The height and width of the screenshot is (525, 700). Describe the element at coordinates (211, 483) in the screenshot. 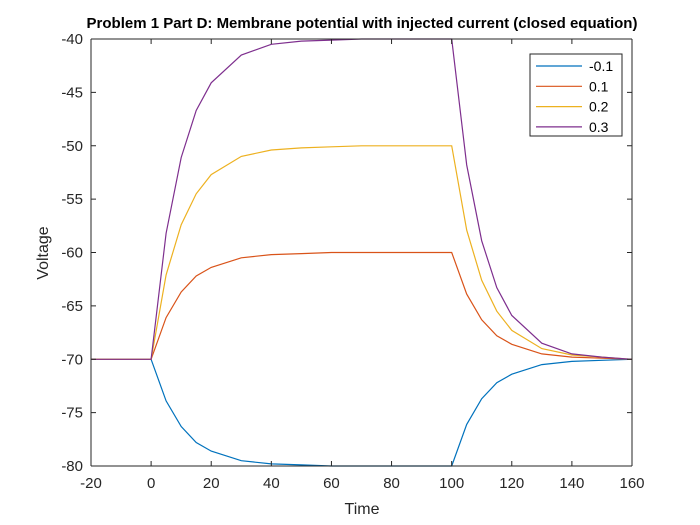

I see `x-tick-label-2: 20` at that location.